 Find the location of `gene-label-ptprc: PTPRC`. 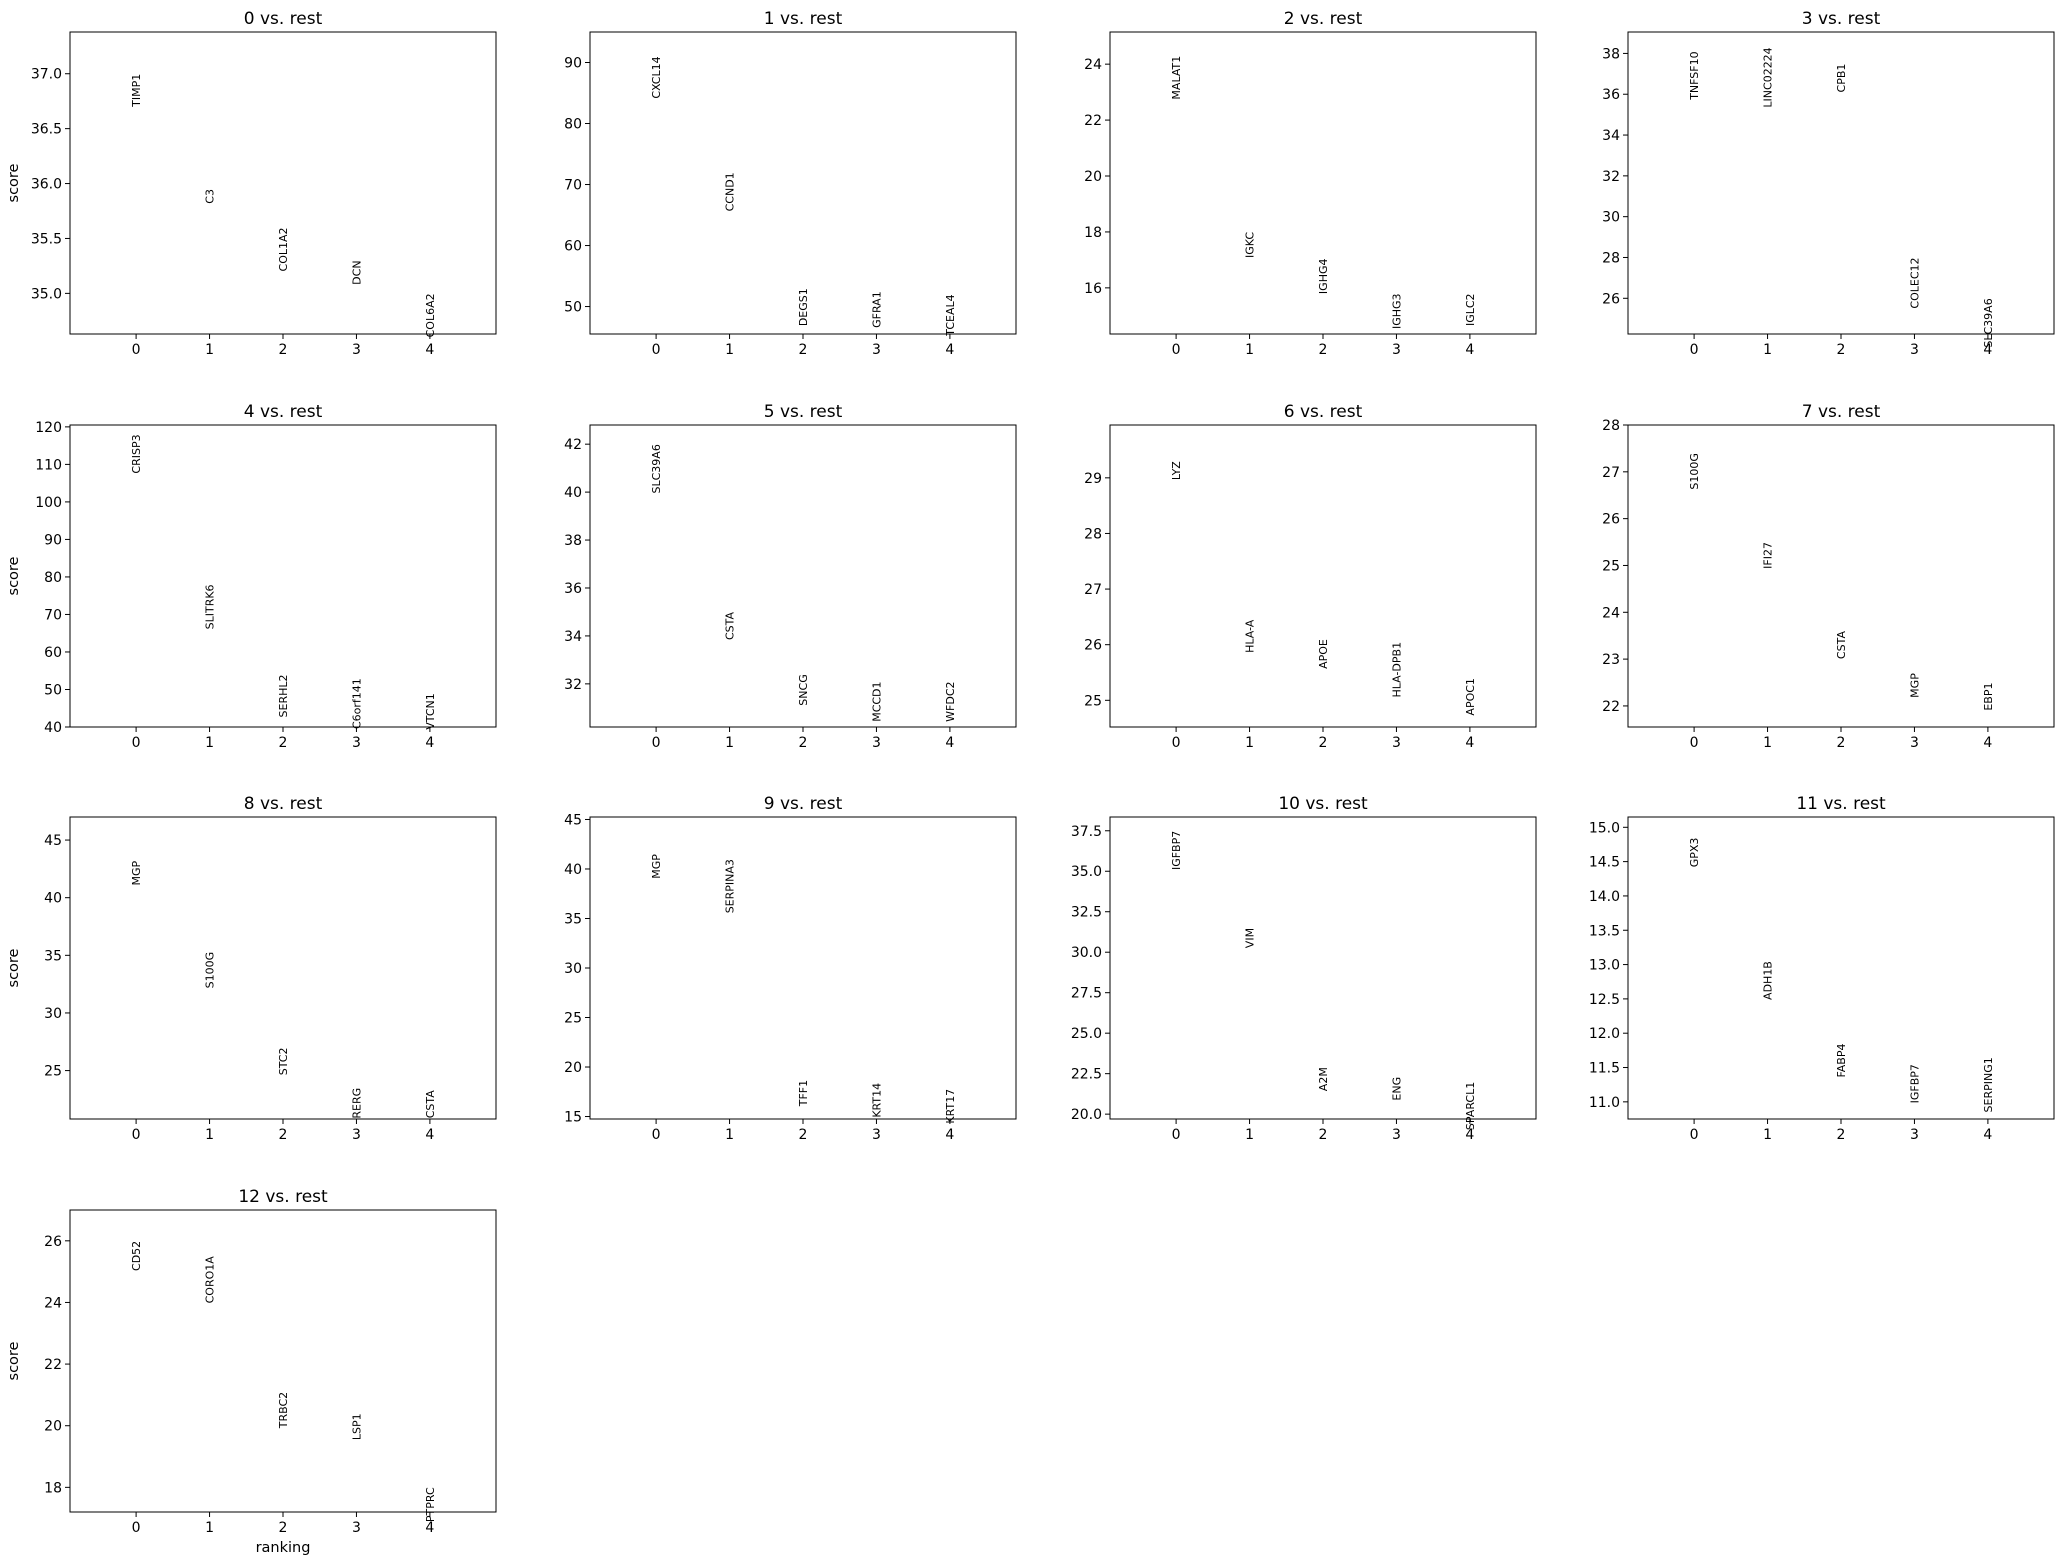

gene-label-ptprc: PTPRC is located at coordinates (430, 1504).